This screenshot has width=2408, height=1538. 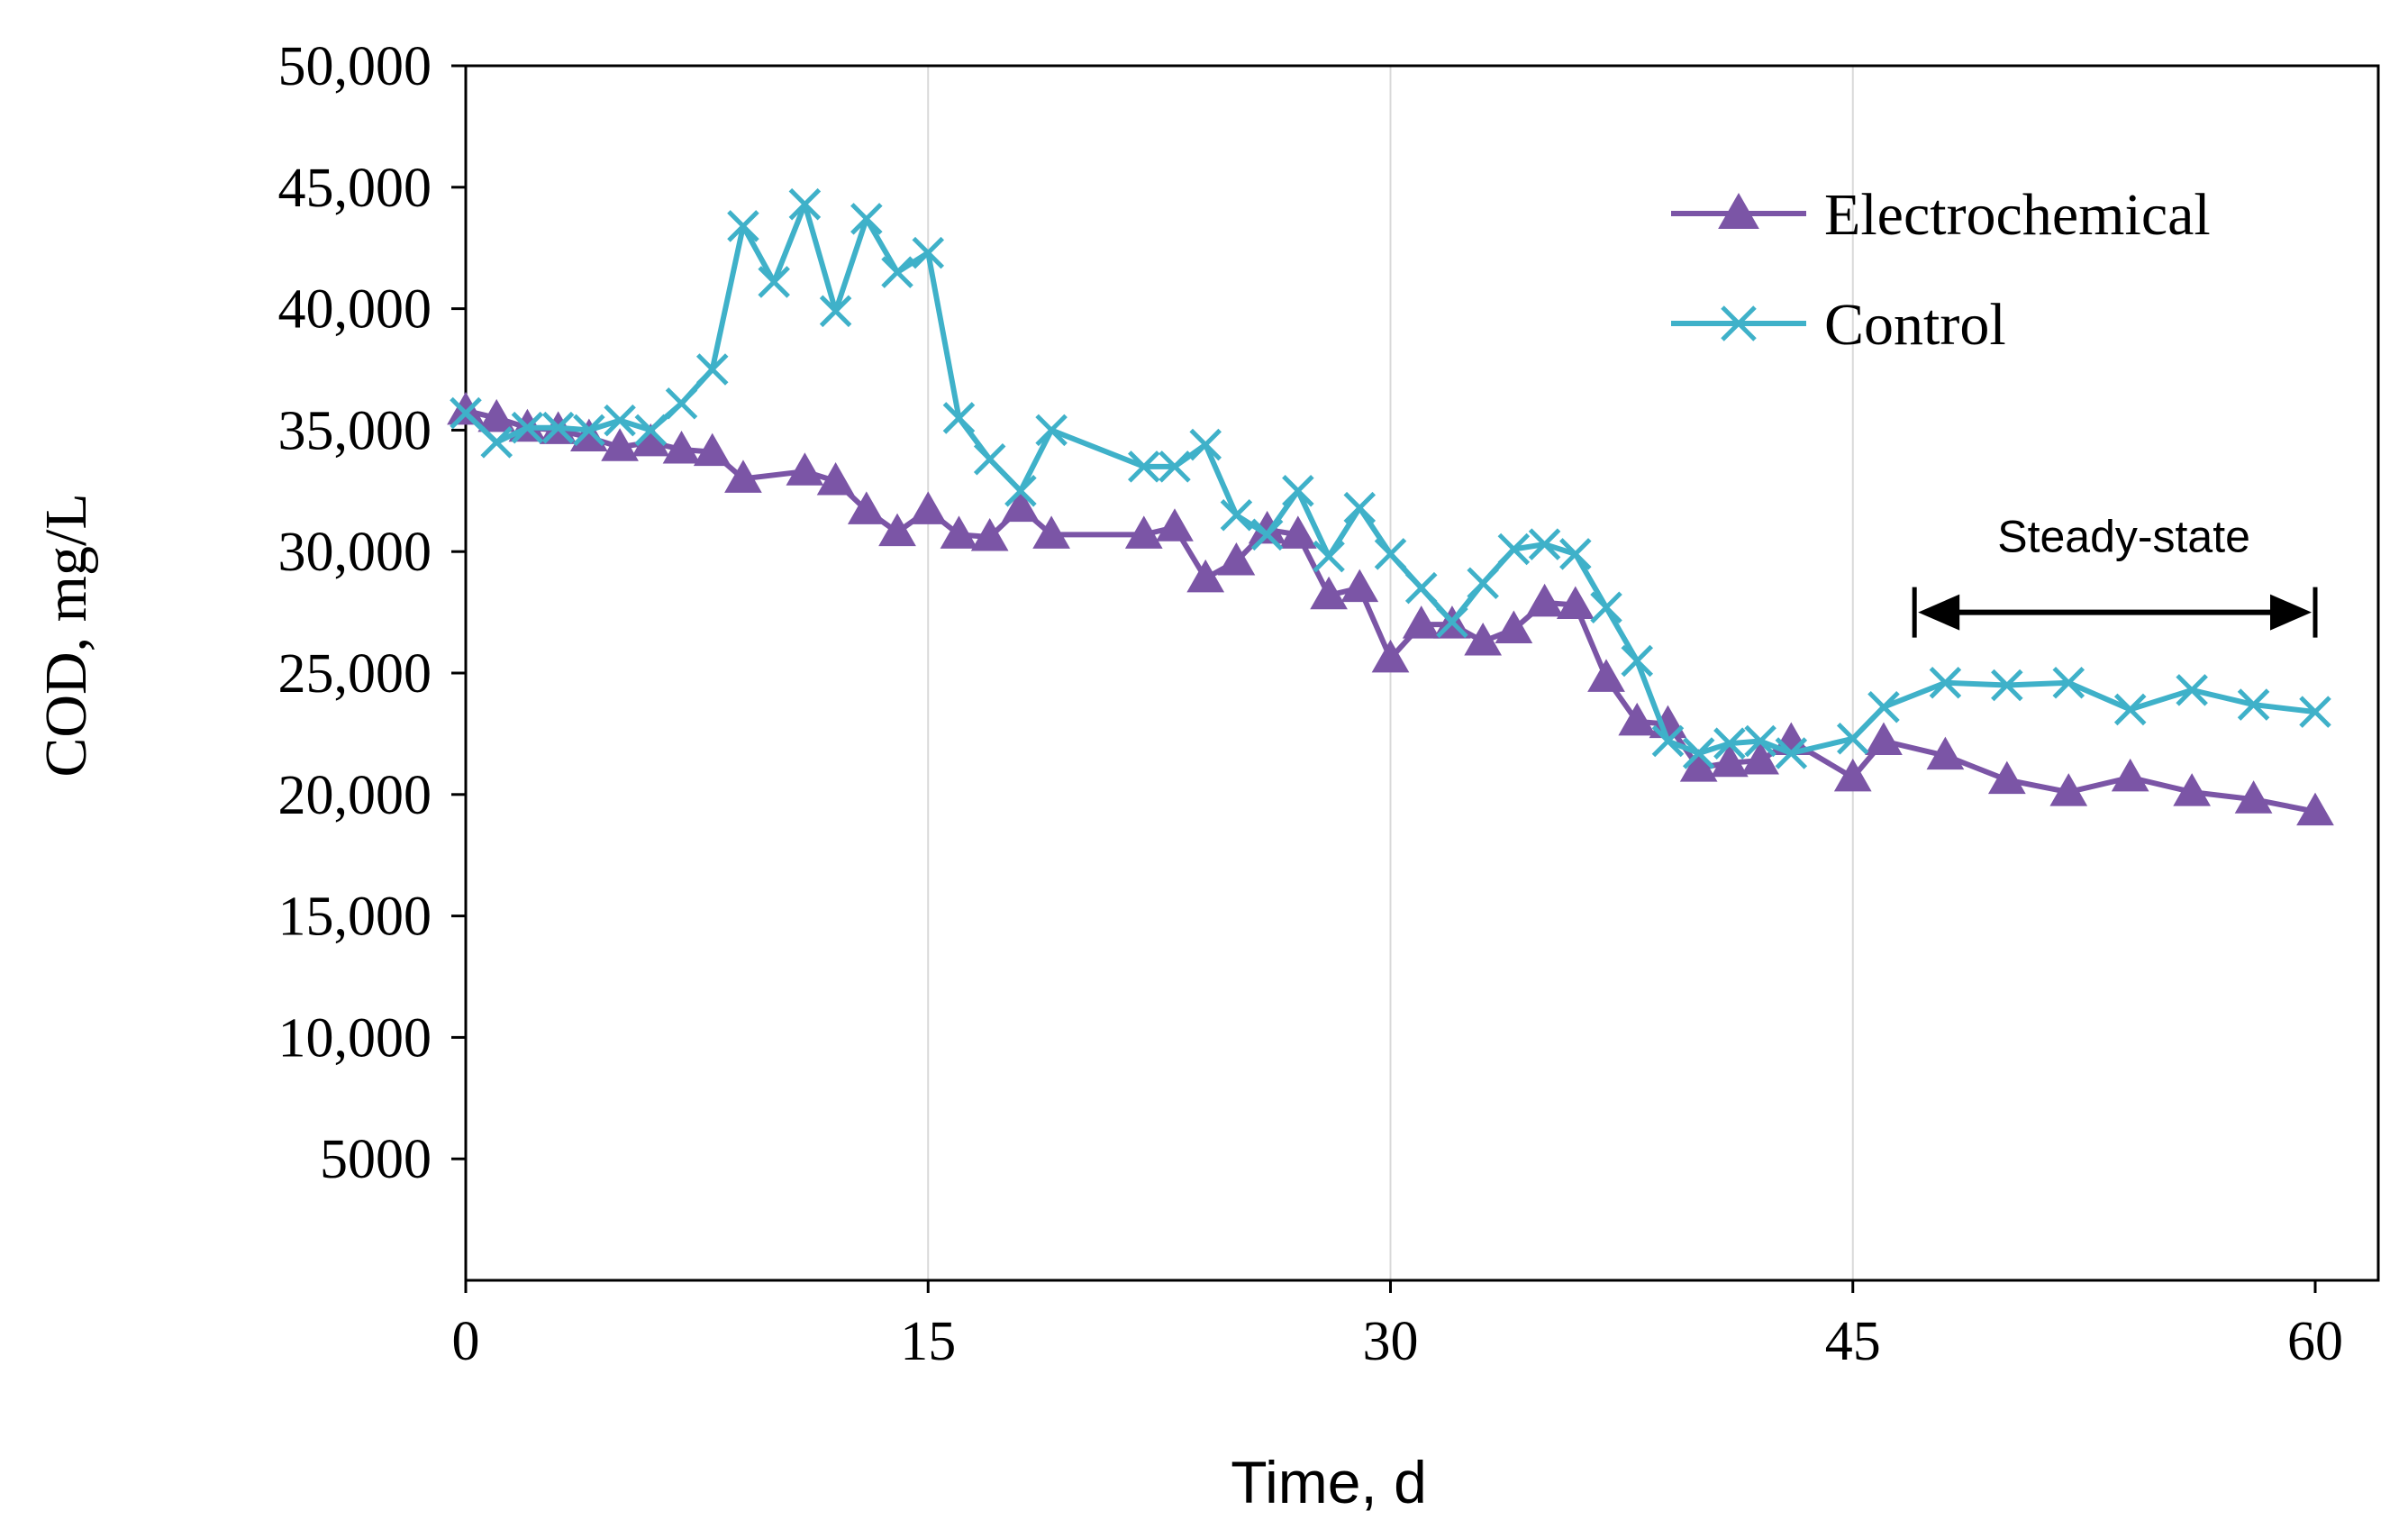 What do you see at coordinates (1739, 323) in the screenshot?
I see `control-legend-marker` at bounding box center [1739, 323].